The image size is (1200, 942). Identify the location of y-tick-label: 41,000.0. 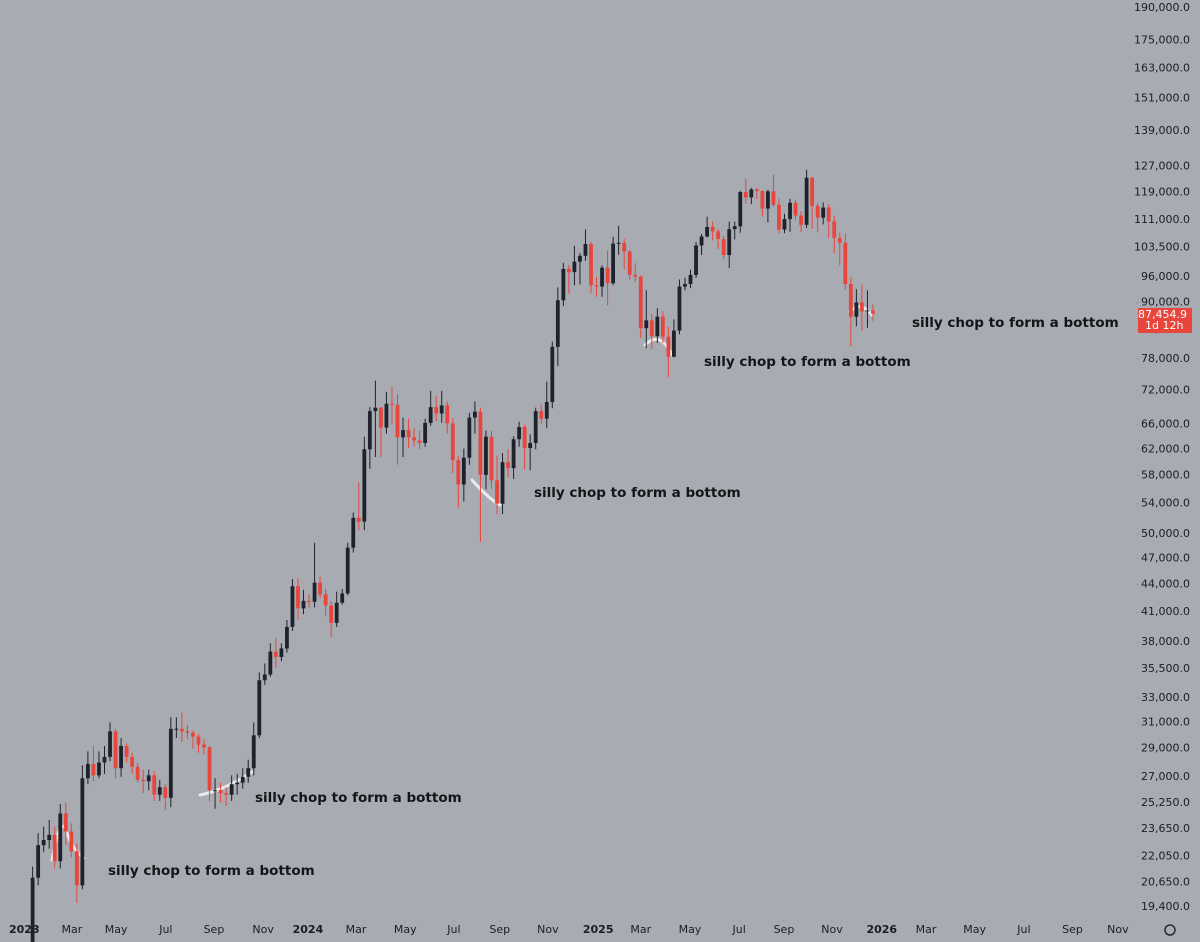
(1165, 611).